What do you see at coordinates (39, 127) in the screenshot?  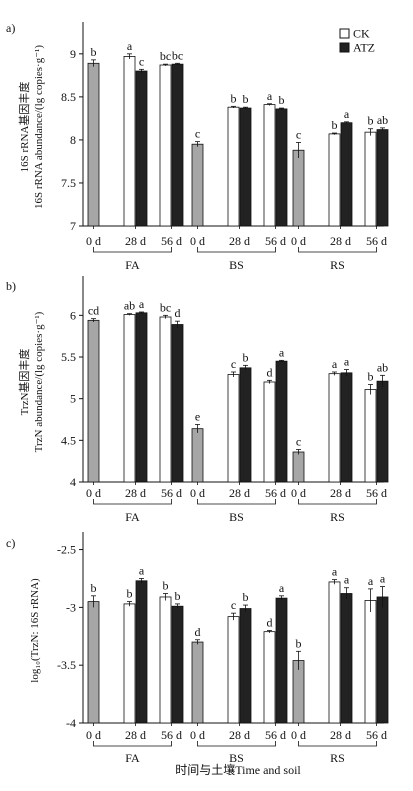 I see `y-axis-label-secondary: 16S rRNA abundance/(lg copies·g⁻¹)` at bounding box center [39, 127].